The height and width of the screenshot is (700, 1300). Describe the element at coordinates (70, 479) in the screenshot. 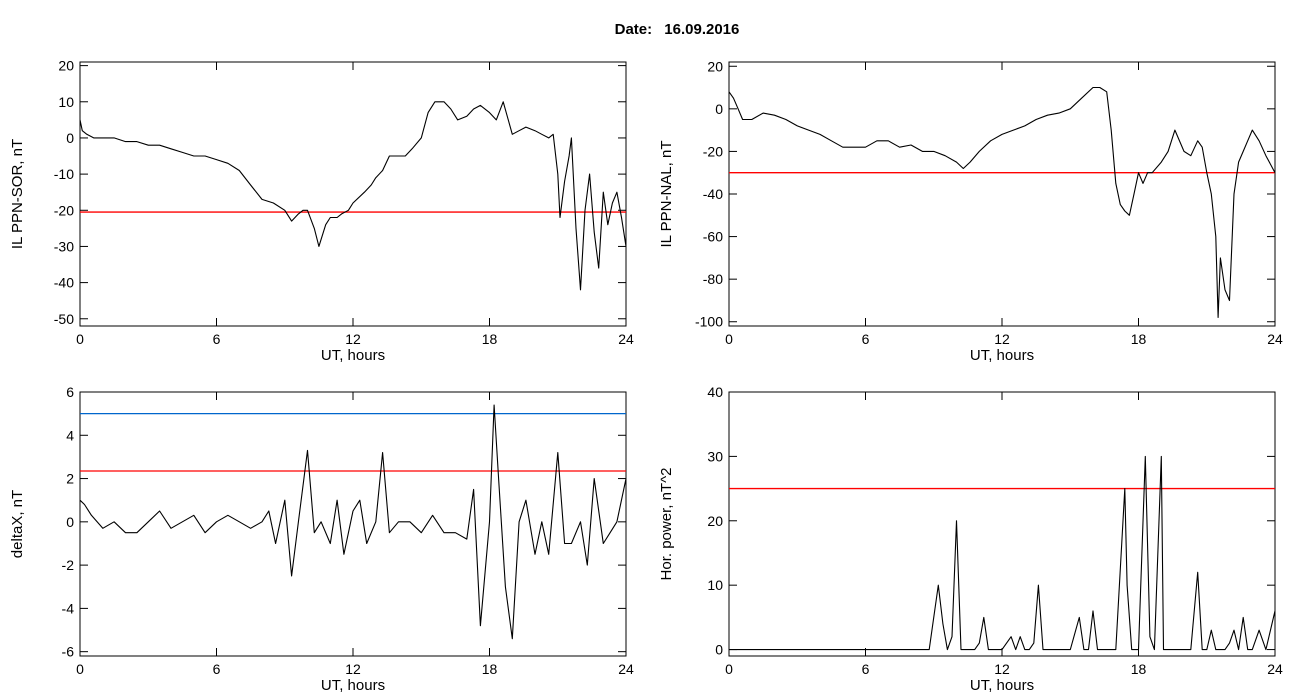

I see `y-tick-label: 2` at that location.